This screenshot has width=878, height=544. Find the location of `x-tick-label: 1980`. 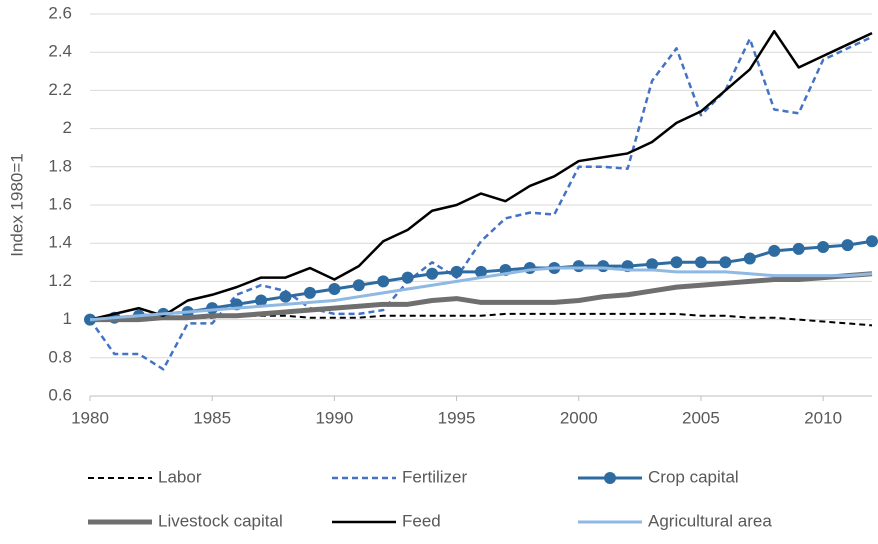

x-tick-label: 1980 is located at coordinates (90, 417).